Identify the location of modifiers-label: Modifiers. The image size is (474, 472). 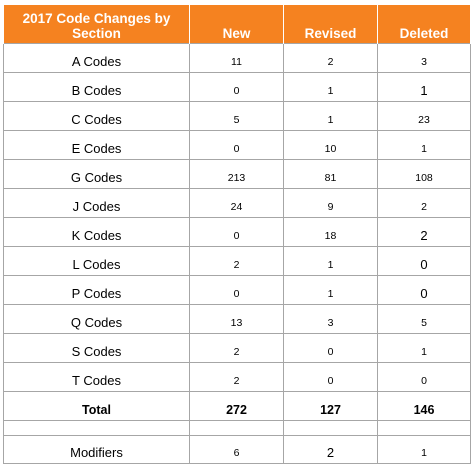
(96, 449).